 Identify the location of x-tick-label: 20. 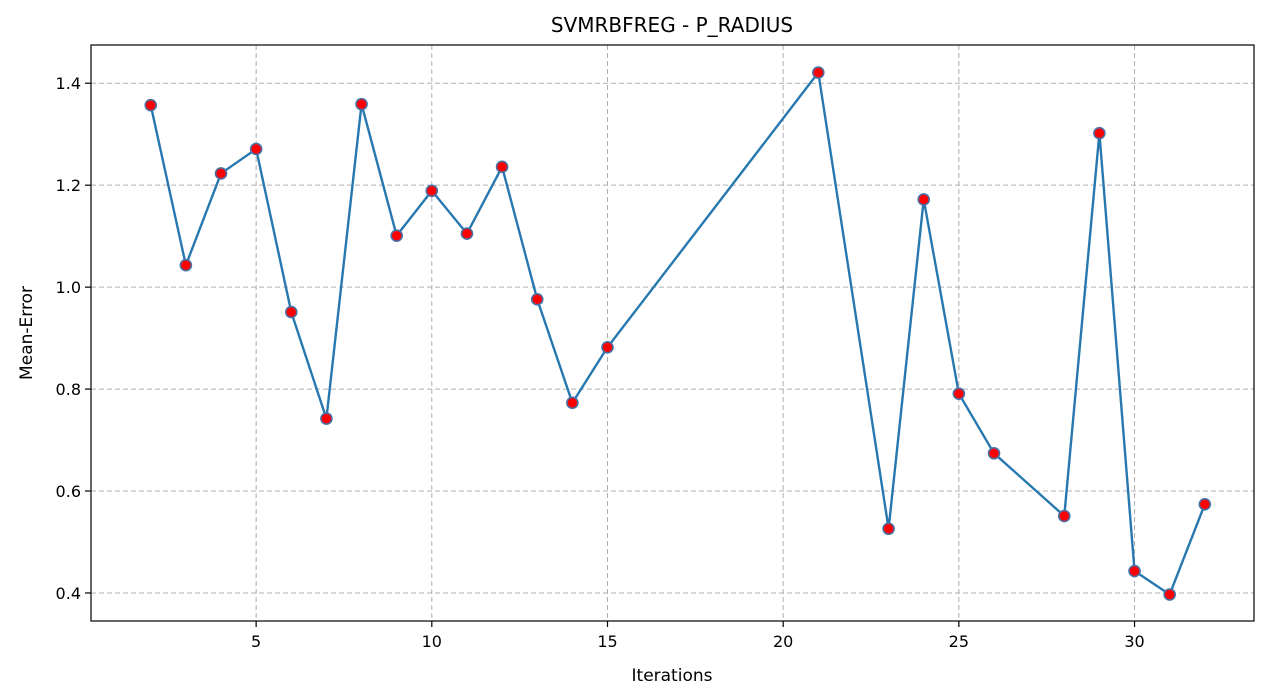
(783, 641).